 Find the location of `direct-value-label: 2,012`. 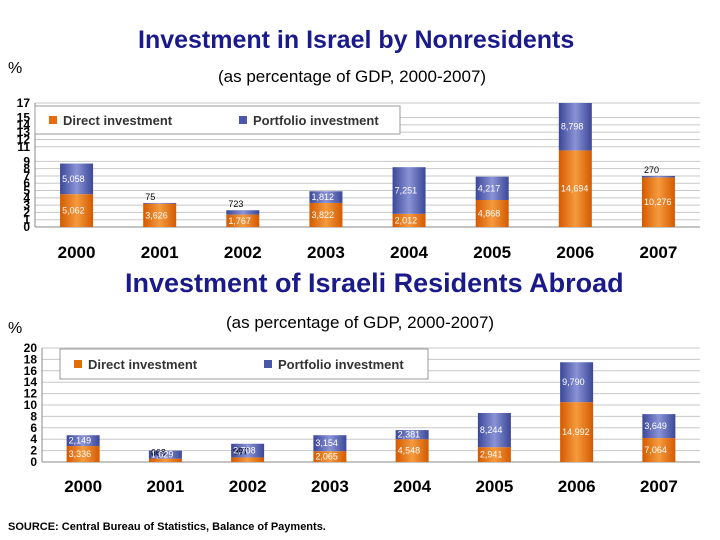

direct-value-label: 2,012 is located at coordinates (406, 220).